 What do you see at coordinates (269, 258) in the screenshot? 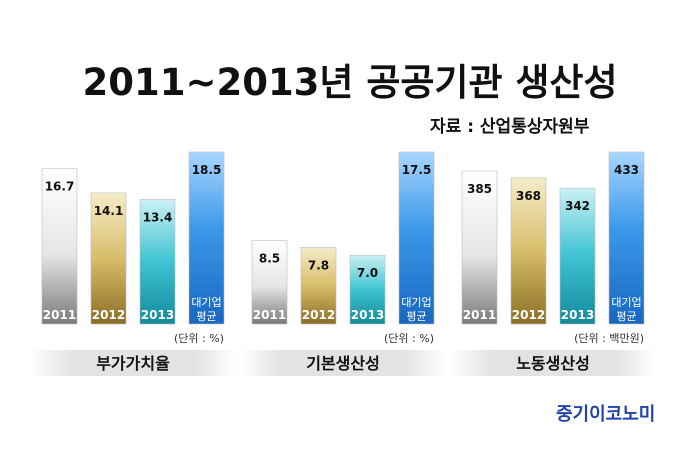
I see `bar-value-label: 8.5` at bounding box center [269, 258].